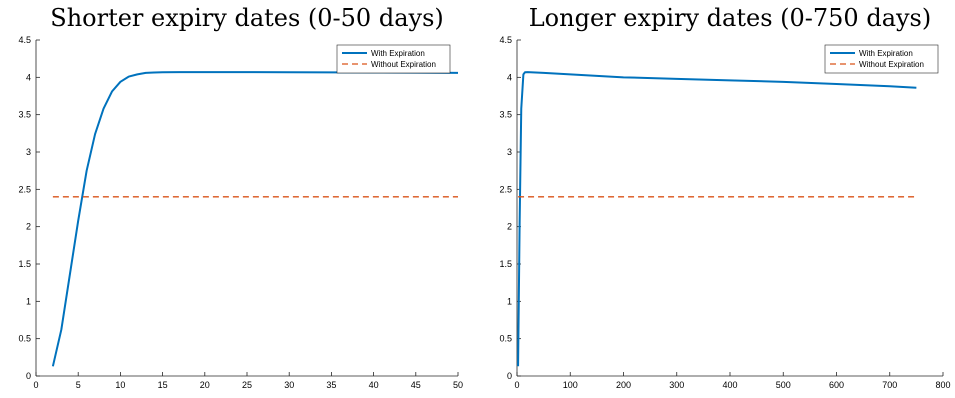  I want to click on x-tick-label: 45, so click(416, 385).